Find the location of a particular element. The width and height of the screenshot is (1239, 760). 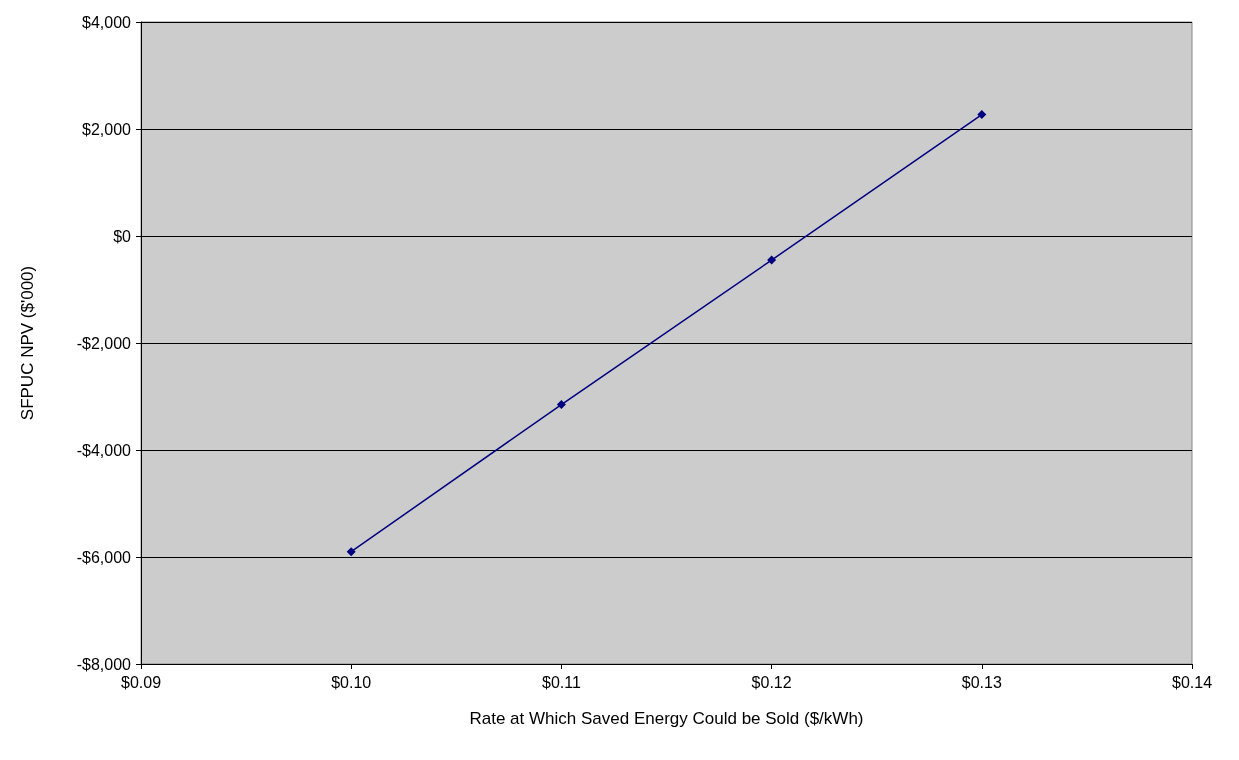

x-tick-label: $0.14 is located at coordinates (1192, 682).